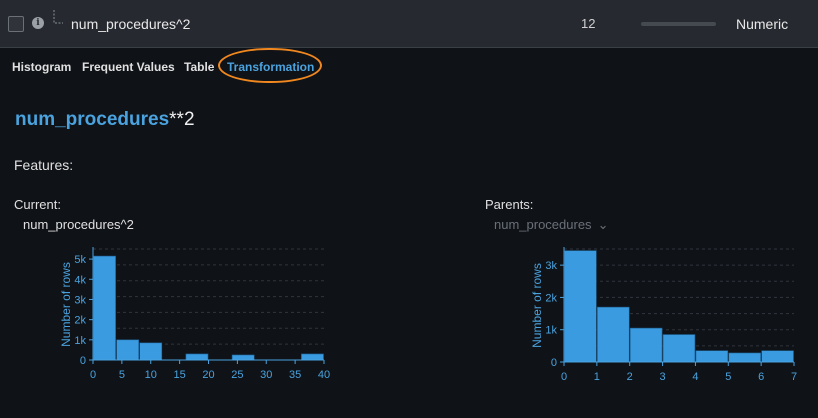  What do you see at coordinates (80, 260) in the screenshot?
I see `y-tick-label: 5k` at bounding box center [80, 260].